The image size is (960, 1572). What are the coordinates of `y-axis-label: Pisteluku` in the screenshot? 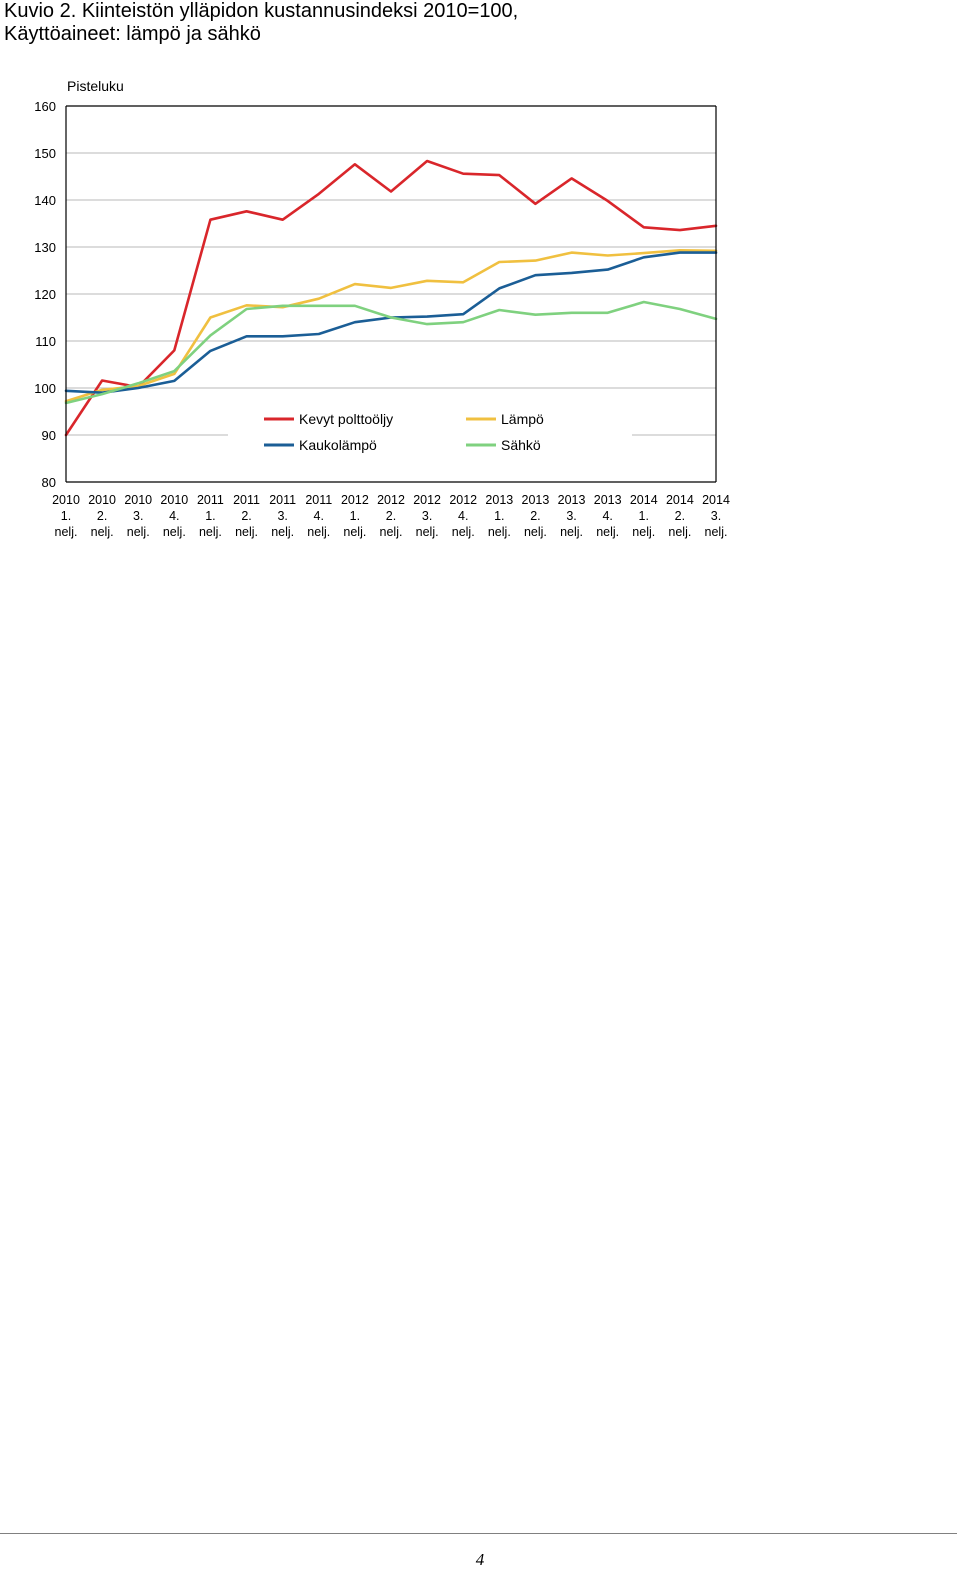 It's located at (95, 86).